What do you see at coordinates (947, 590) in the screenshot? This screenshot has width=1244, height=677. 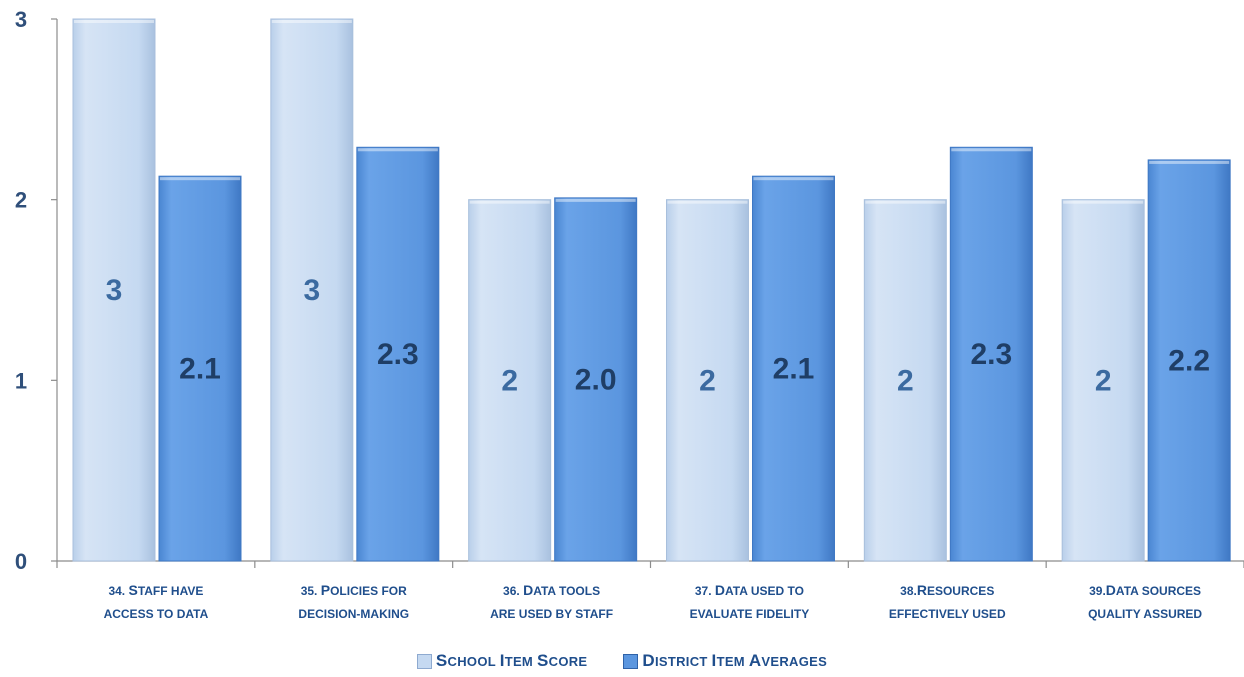 I see `x-category-label: 38.RESOURCES` at bounding box center [947, 590].